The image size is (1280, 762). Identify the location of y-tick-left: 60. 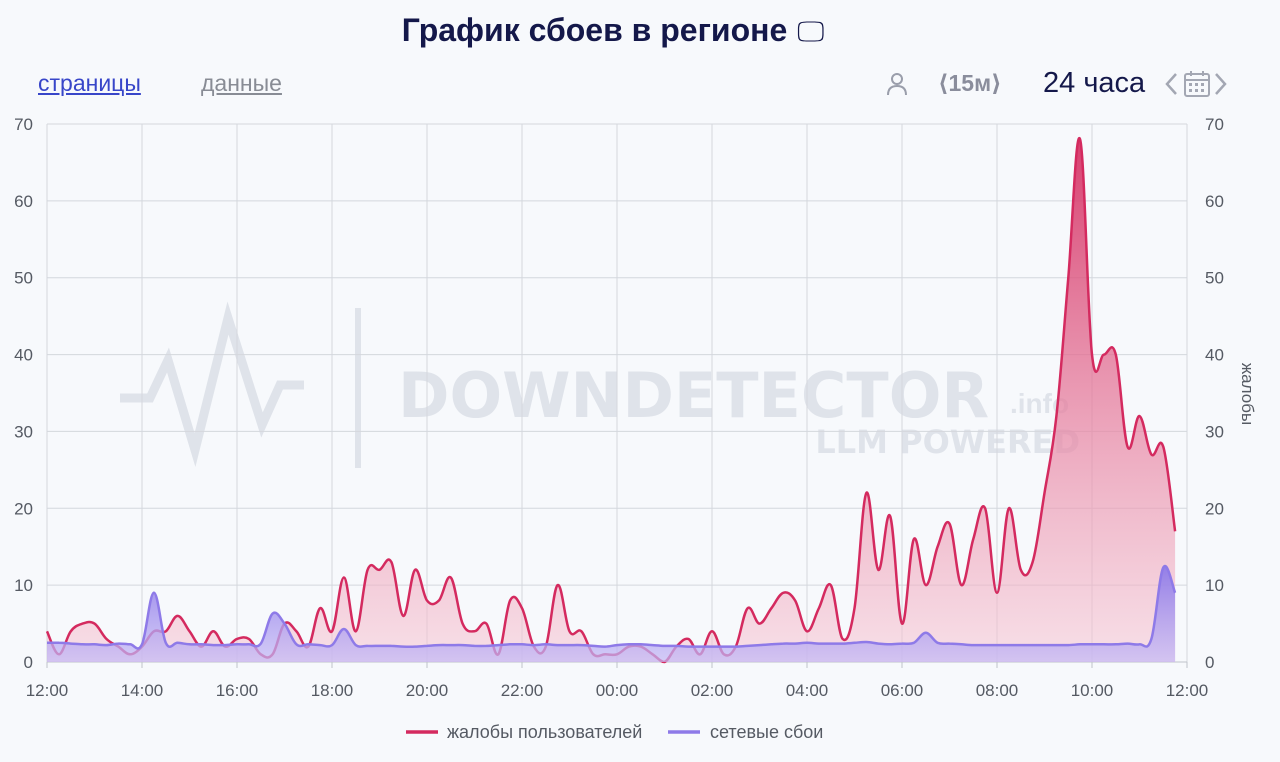
(23, 201).